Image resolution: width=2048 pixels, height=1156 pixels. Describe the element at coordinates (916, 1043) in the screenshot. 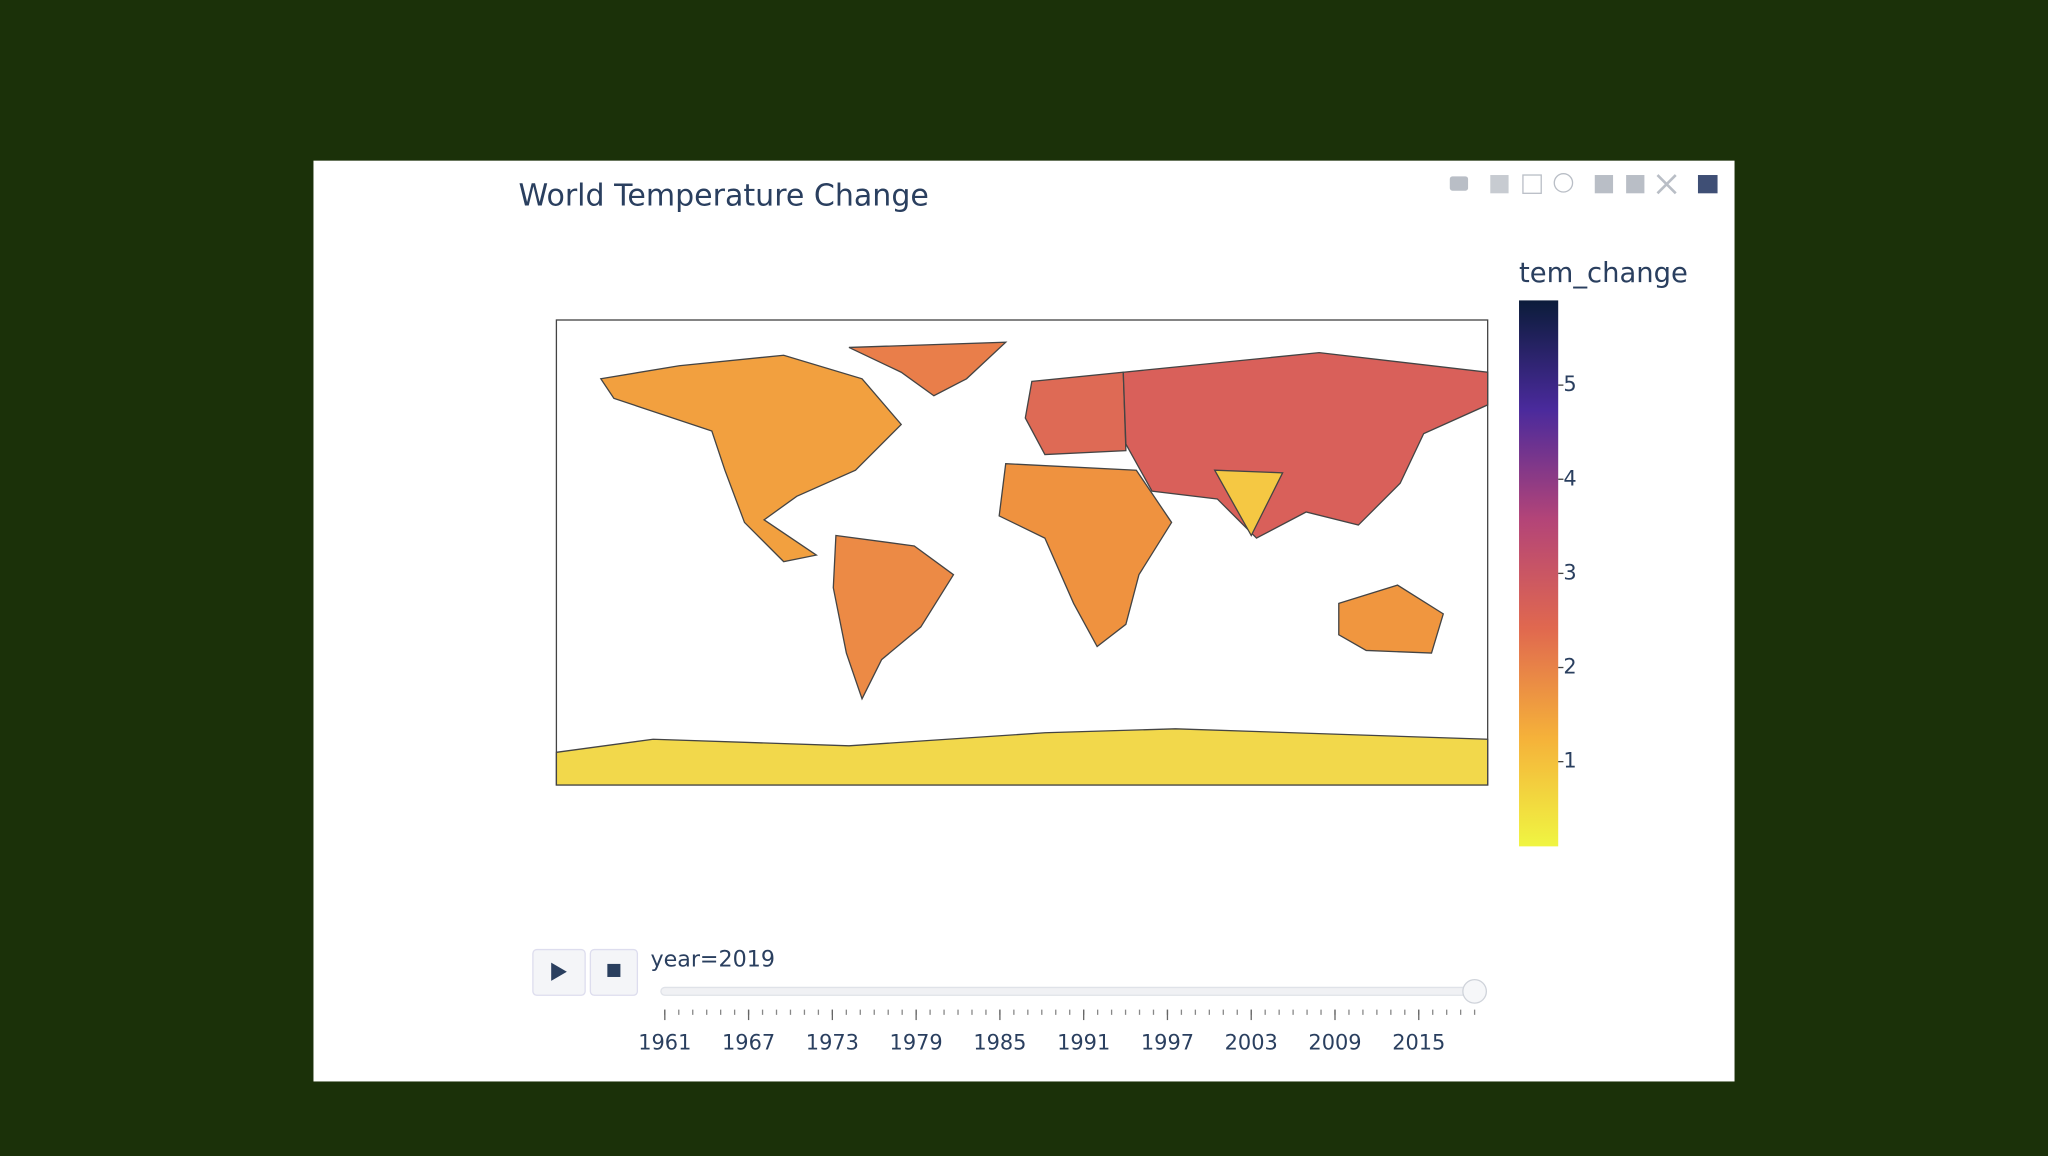

I see `slider-tick-label: 1979` at that location.